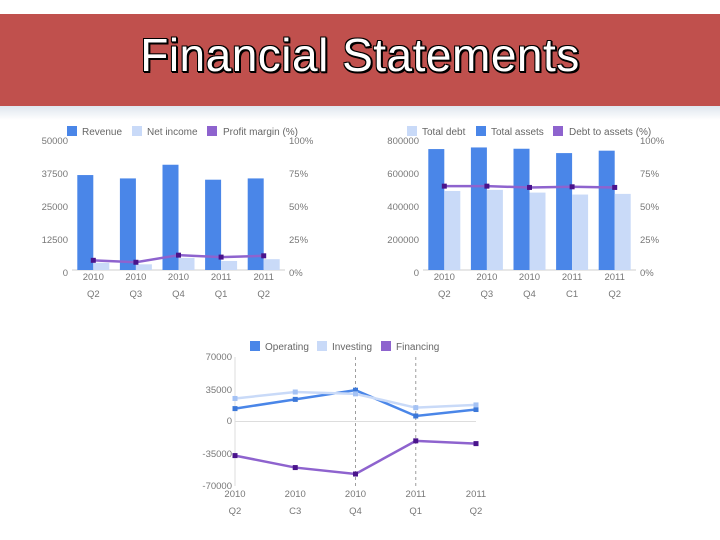  Describe the element at coordinates (212, 131) in the screenshot. I see `legend-swatch-profit-margin` at that location.